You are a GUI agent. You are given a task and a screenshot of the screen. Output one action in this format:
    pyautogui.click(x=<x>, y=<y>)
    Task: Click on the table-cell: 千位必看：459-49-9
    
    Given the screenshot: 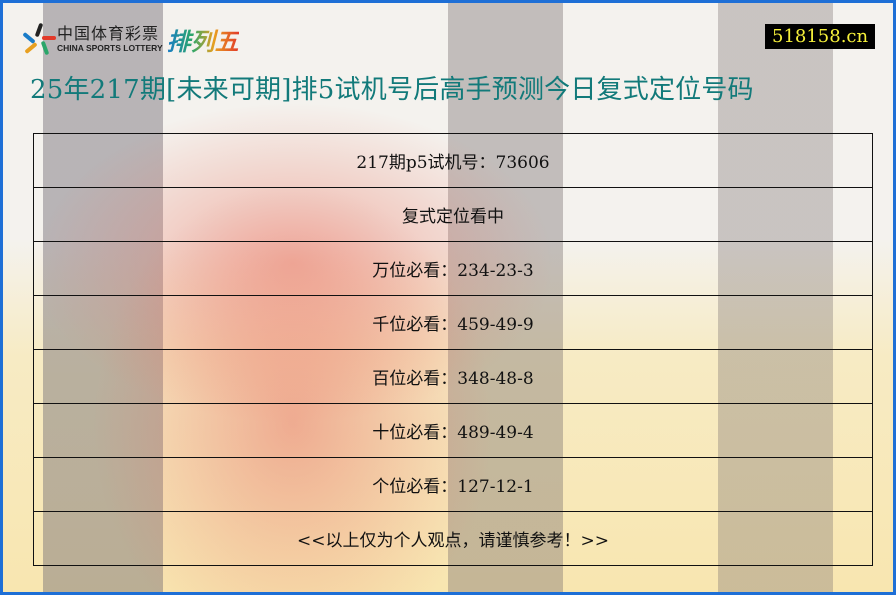 What is the action you would take?
    pyautogui.click(x=453, y=322)
    